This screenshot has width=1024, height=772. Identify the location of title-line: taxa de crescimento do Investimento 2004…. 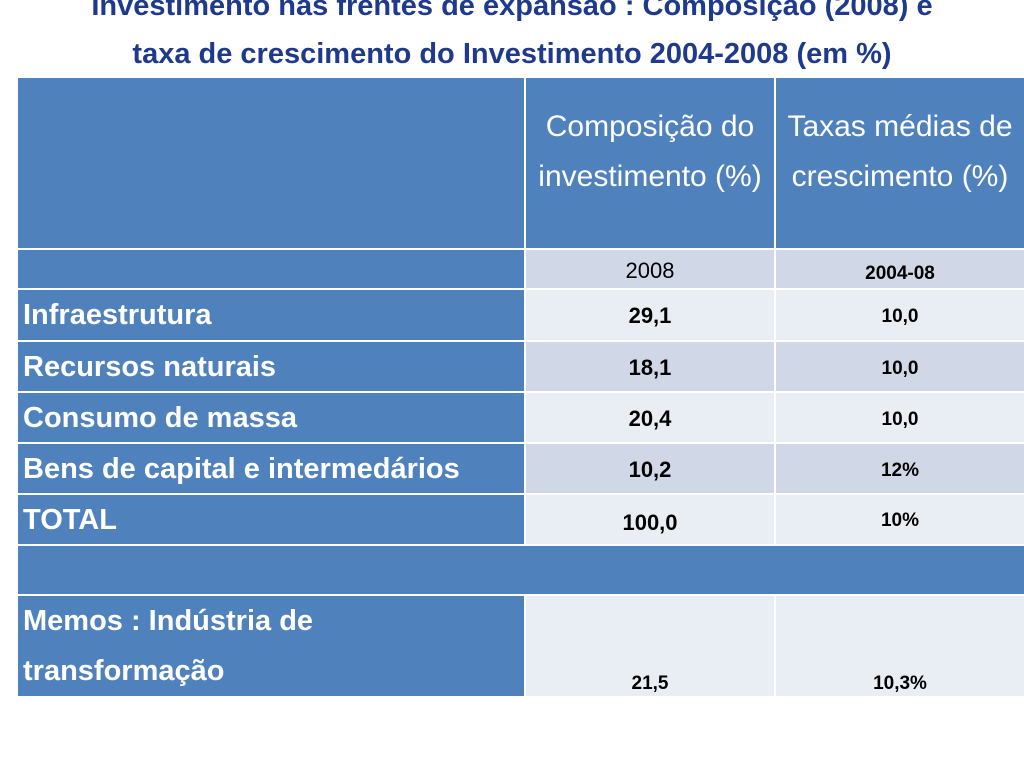
(512, 54).